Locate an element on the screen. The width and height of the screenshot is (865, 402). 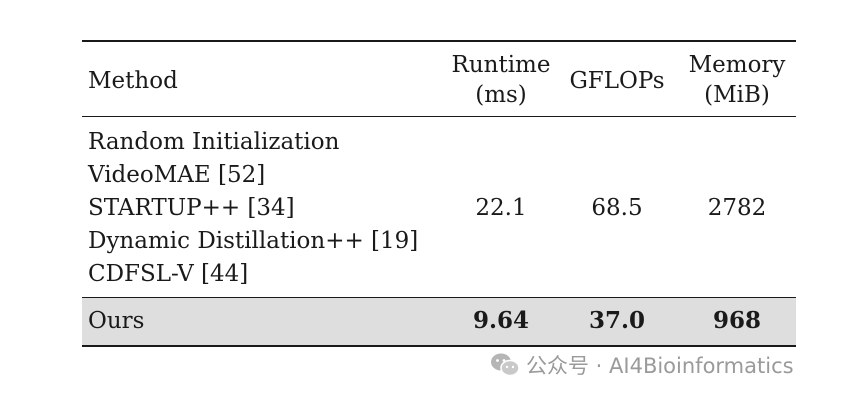
wechat-icon is located at coordinates (505, 365).